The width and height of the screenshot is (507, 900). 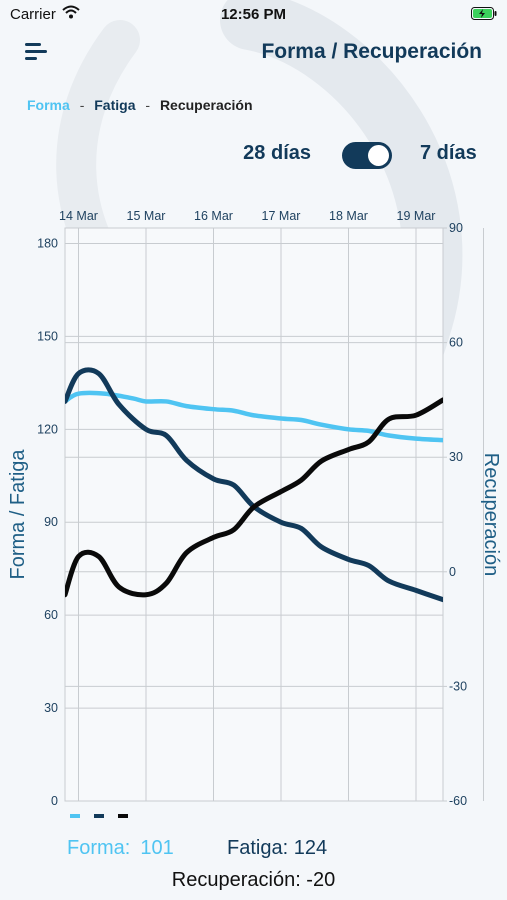 What do you see at coordinates (36, 52) in the screenshot?
I see `menu-icon` at bounding box center [36, 52].